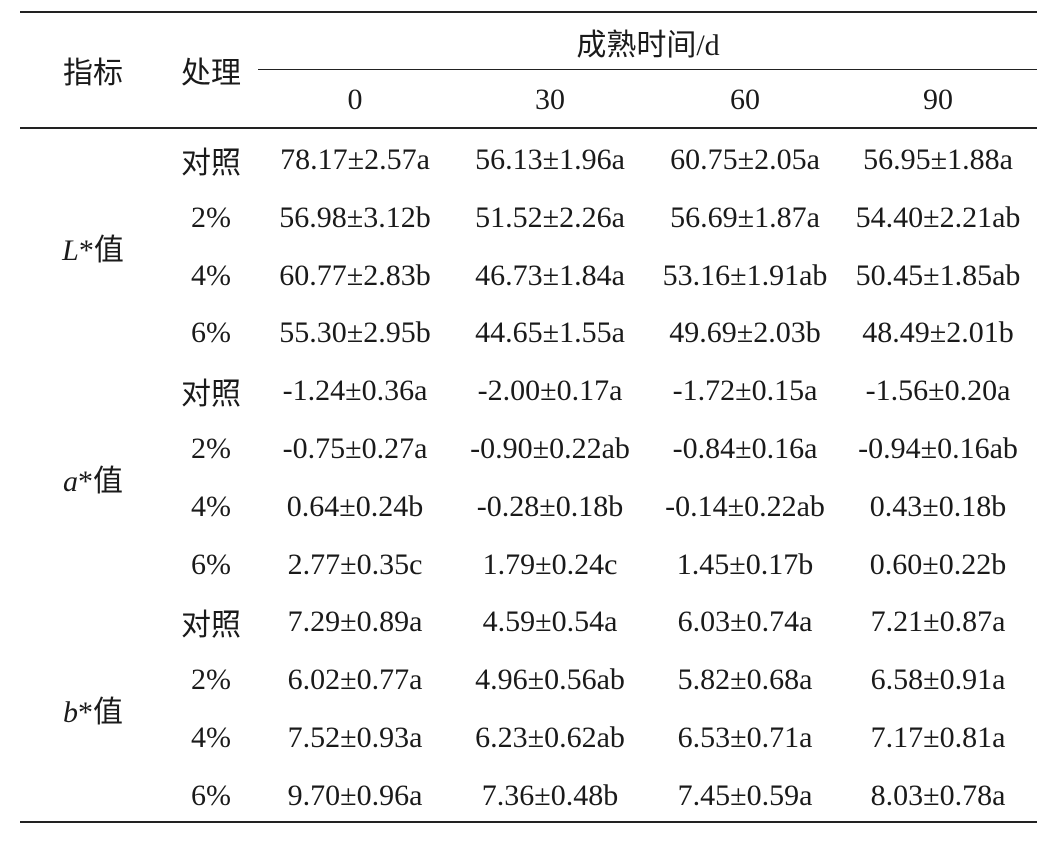 This screenshot has width=1059, height=848. Describe the element at coordinates (745, 159) in the screenshot. I see `value-cell: 60.75±2.05a` at that location.